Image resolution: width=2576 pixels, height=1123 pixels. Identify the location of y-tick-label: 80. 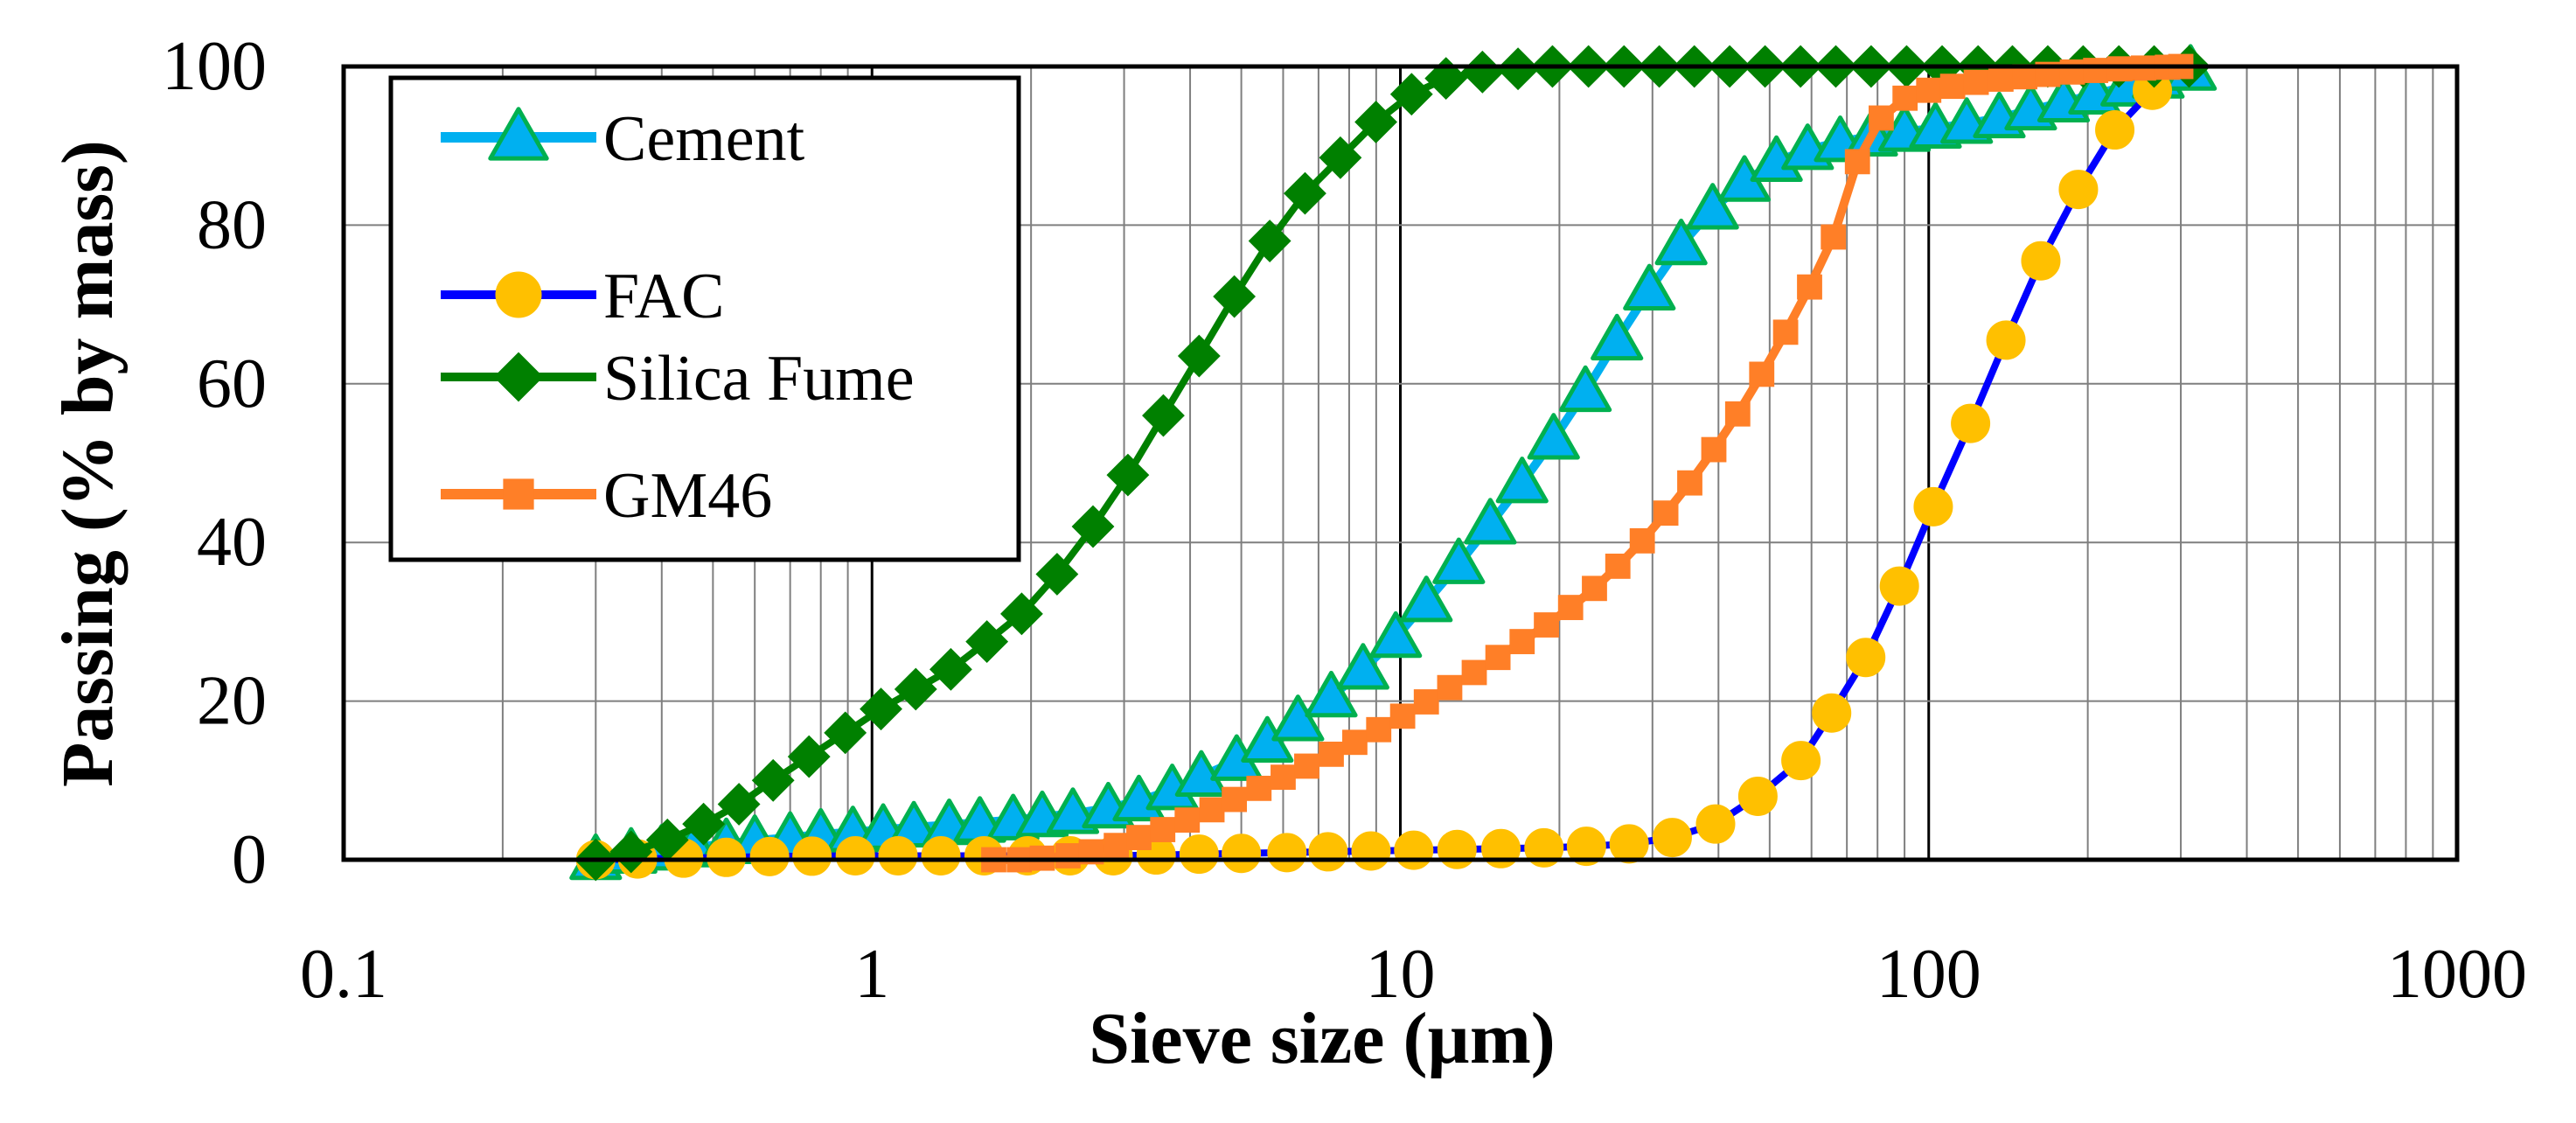
(232, 224).